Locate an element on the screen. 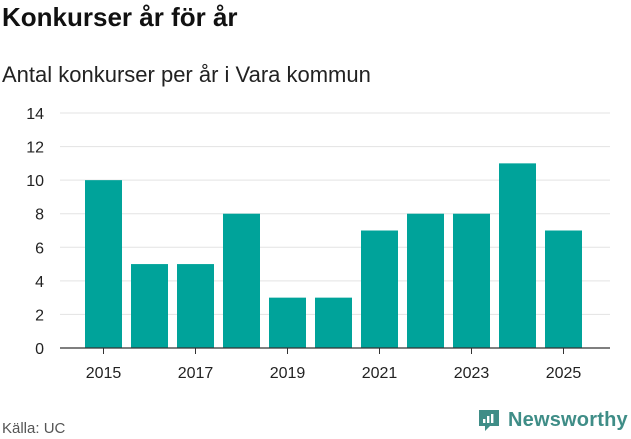 This screenshot has height=439, width=631. bar-2023 is located at coordinates (471, 280).